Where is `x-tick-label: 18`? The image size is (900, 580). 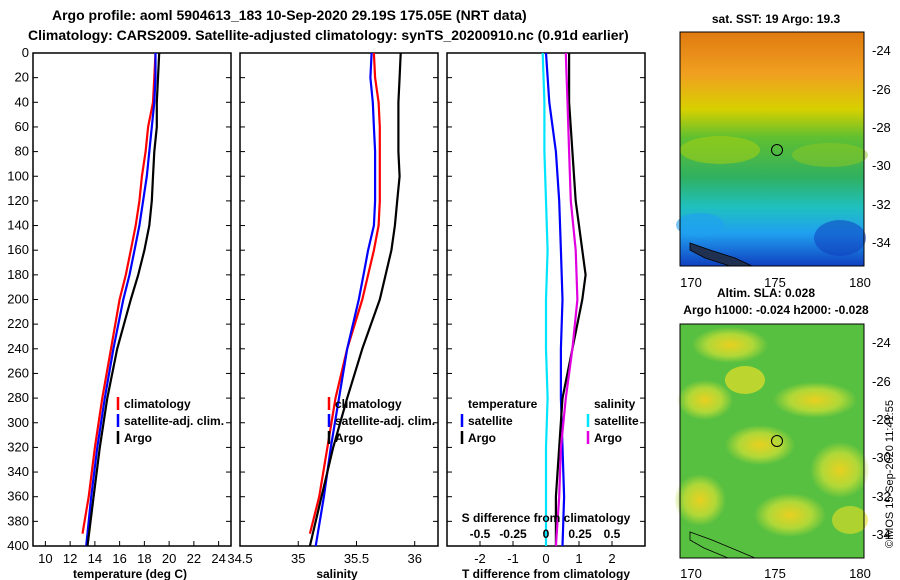
x-tick-label: 18 is located at coordinates (144, 558).